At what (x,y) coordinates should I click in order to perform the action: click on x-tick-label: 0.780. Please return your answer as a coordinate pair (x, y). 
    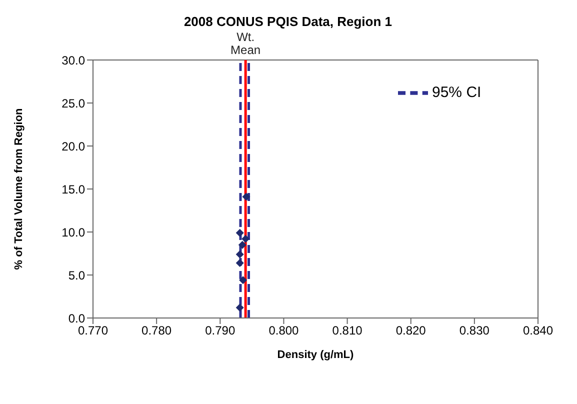
    Looking at the image, I should click on (157, 331).